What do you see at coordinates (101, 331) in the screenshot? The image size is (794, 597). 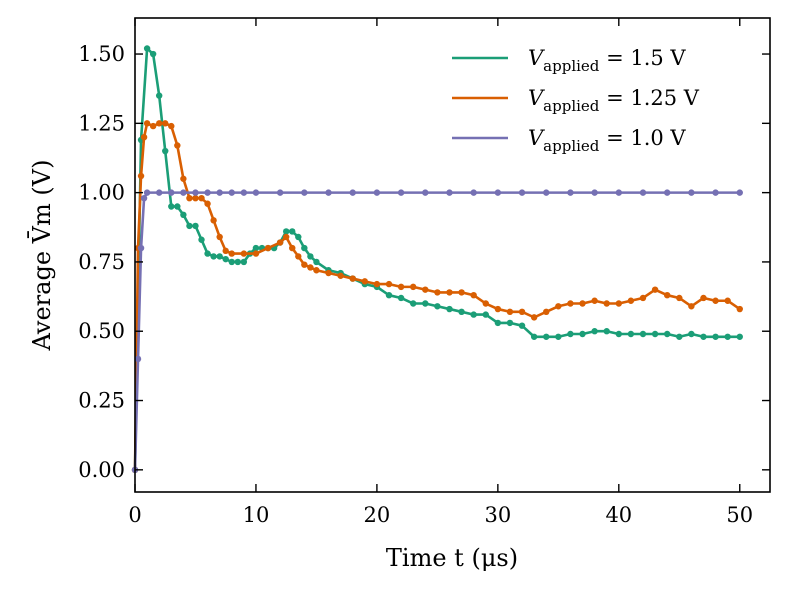 I see `y-tick-label: 0.50` at bounding box center [101, 331].